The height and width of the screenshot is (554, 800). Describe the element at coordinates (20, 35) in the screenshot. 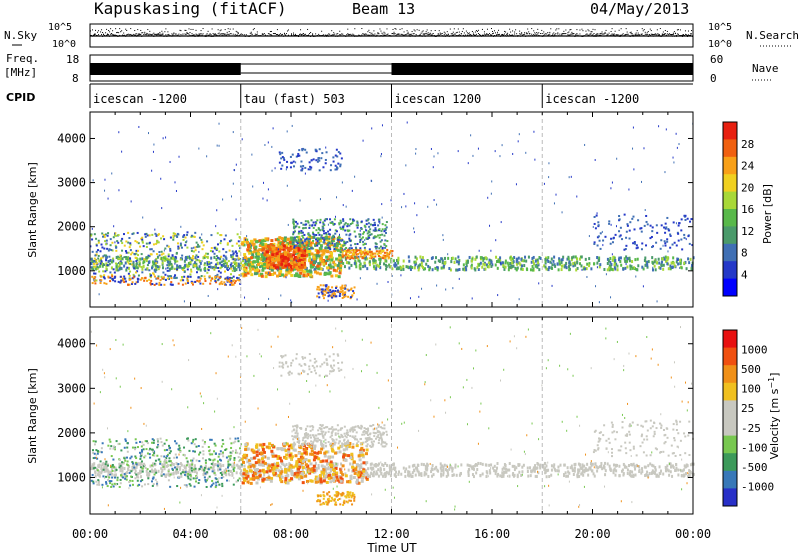

I see `noise-left-label: N.Sky` at that location.